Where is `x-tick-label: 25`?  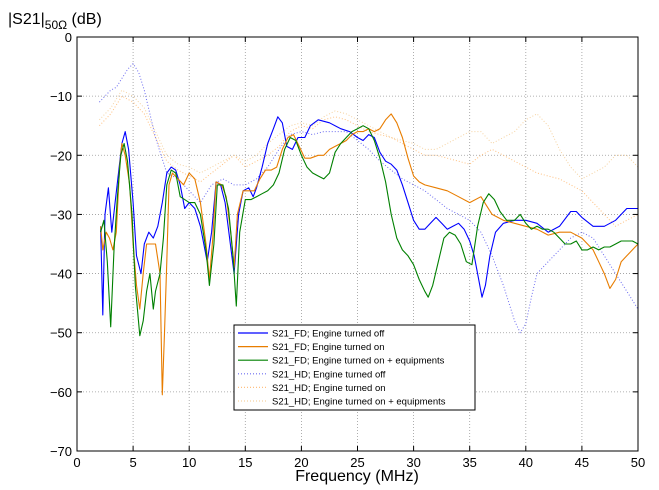 x-tick-label: 25 is located at coordinates (357, 462).